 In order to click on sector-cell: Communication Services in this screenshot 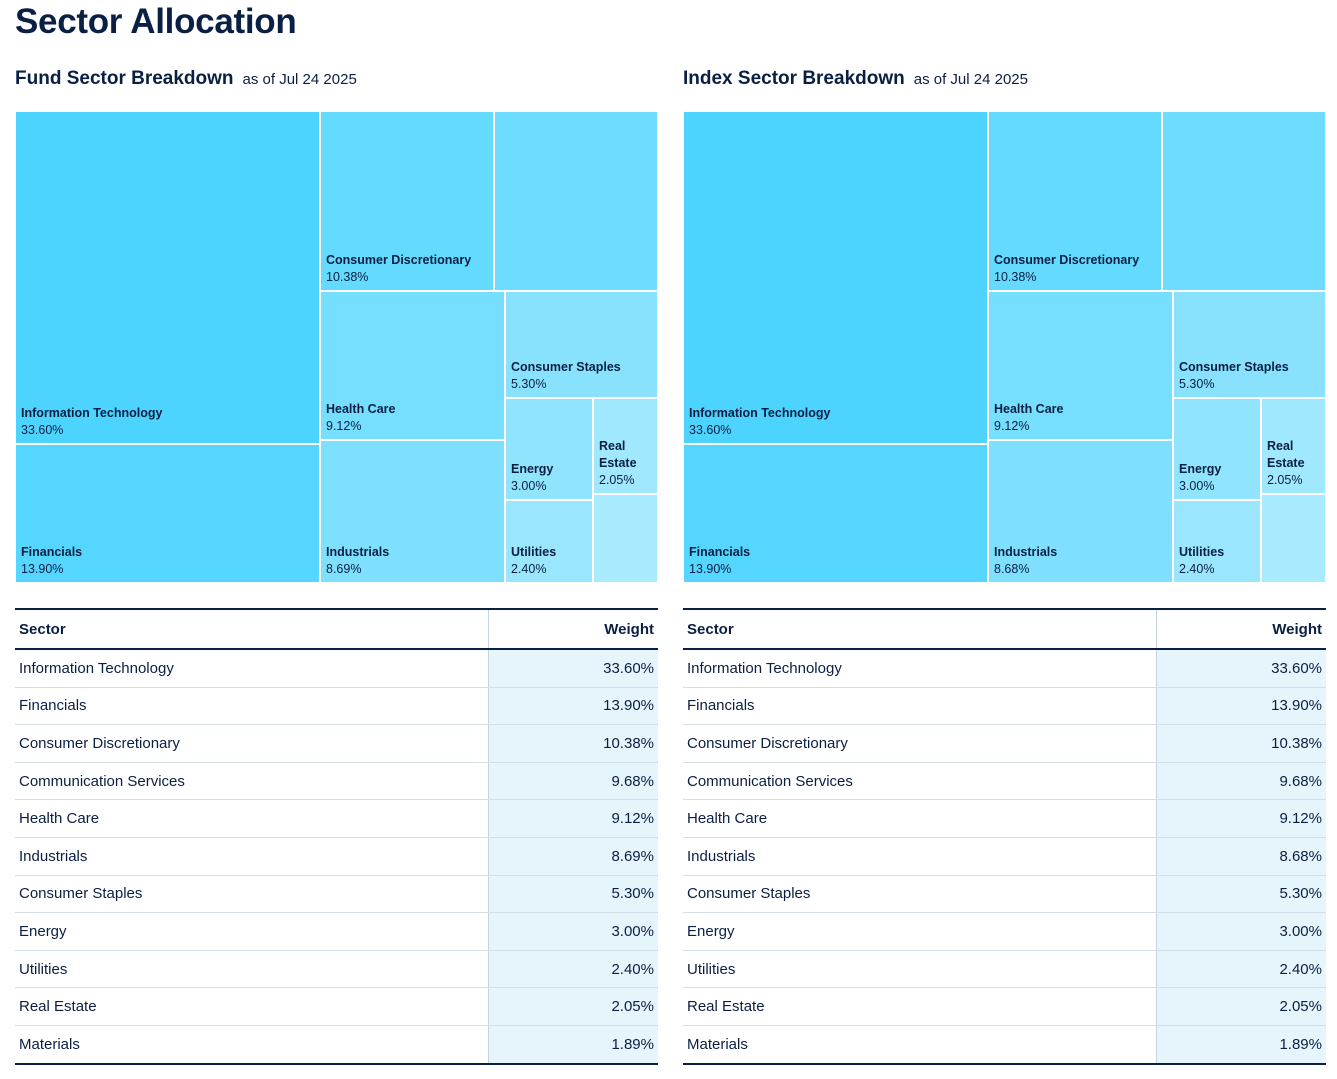, I will do `click(919, 781)`.